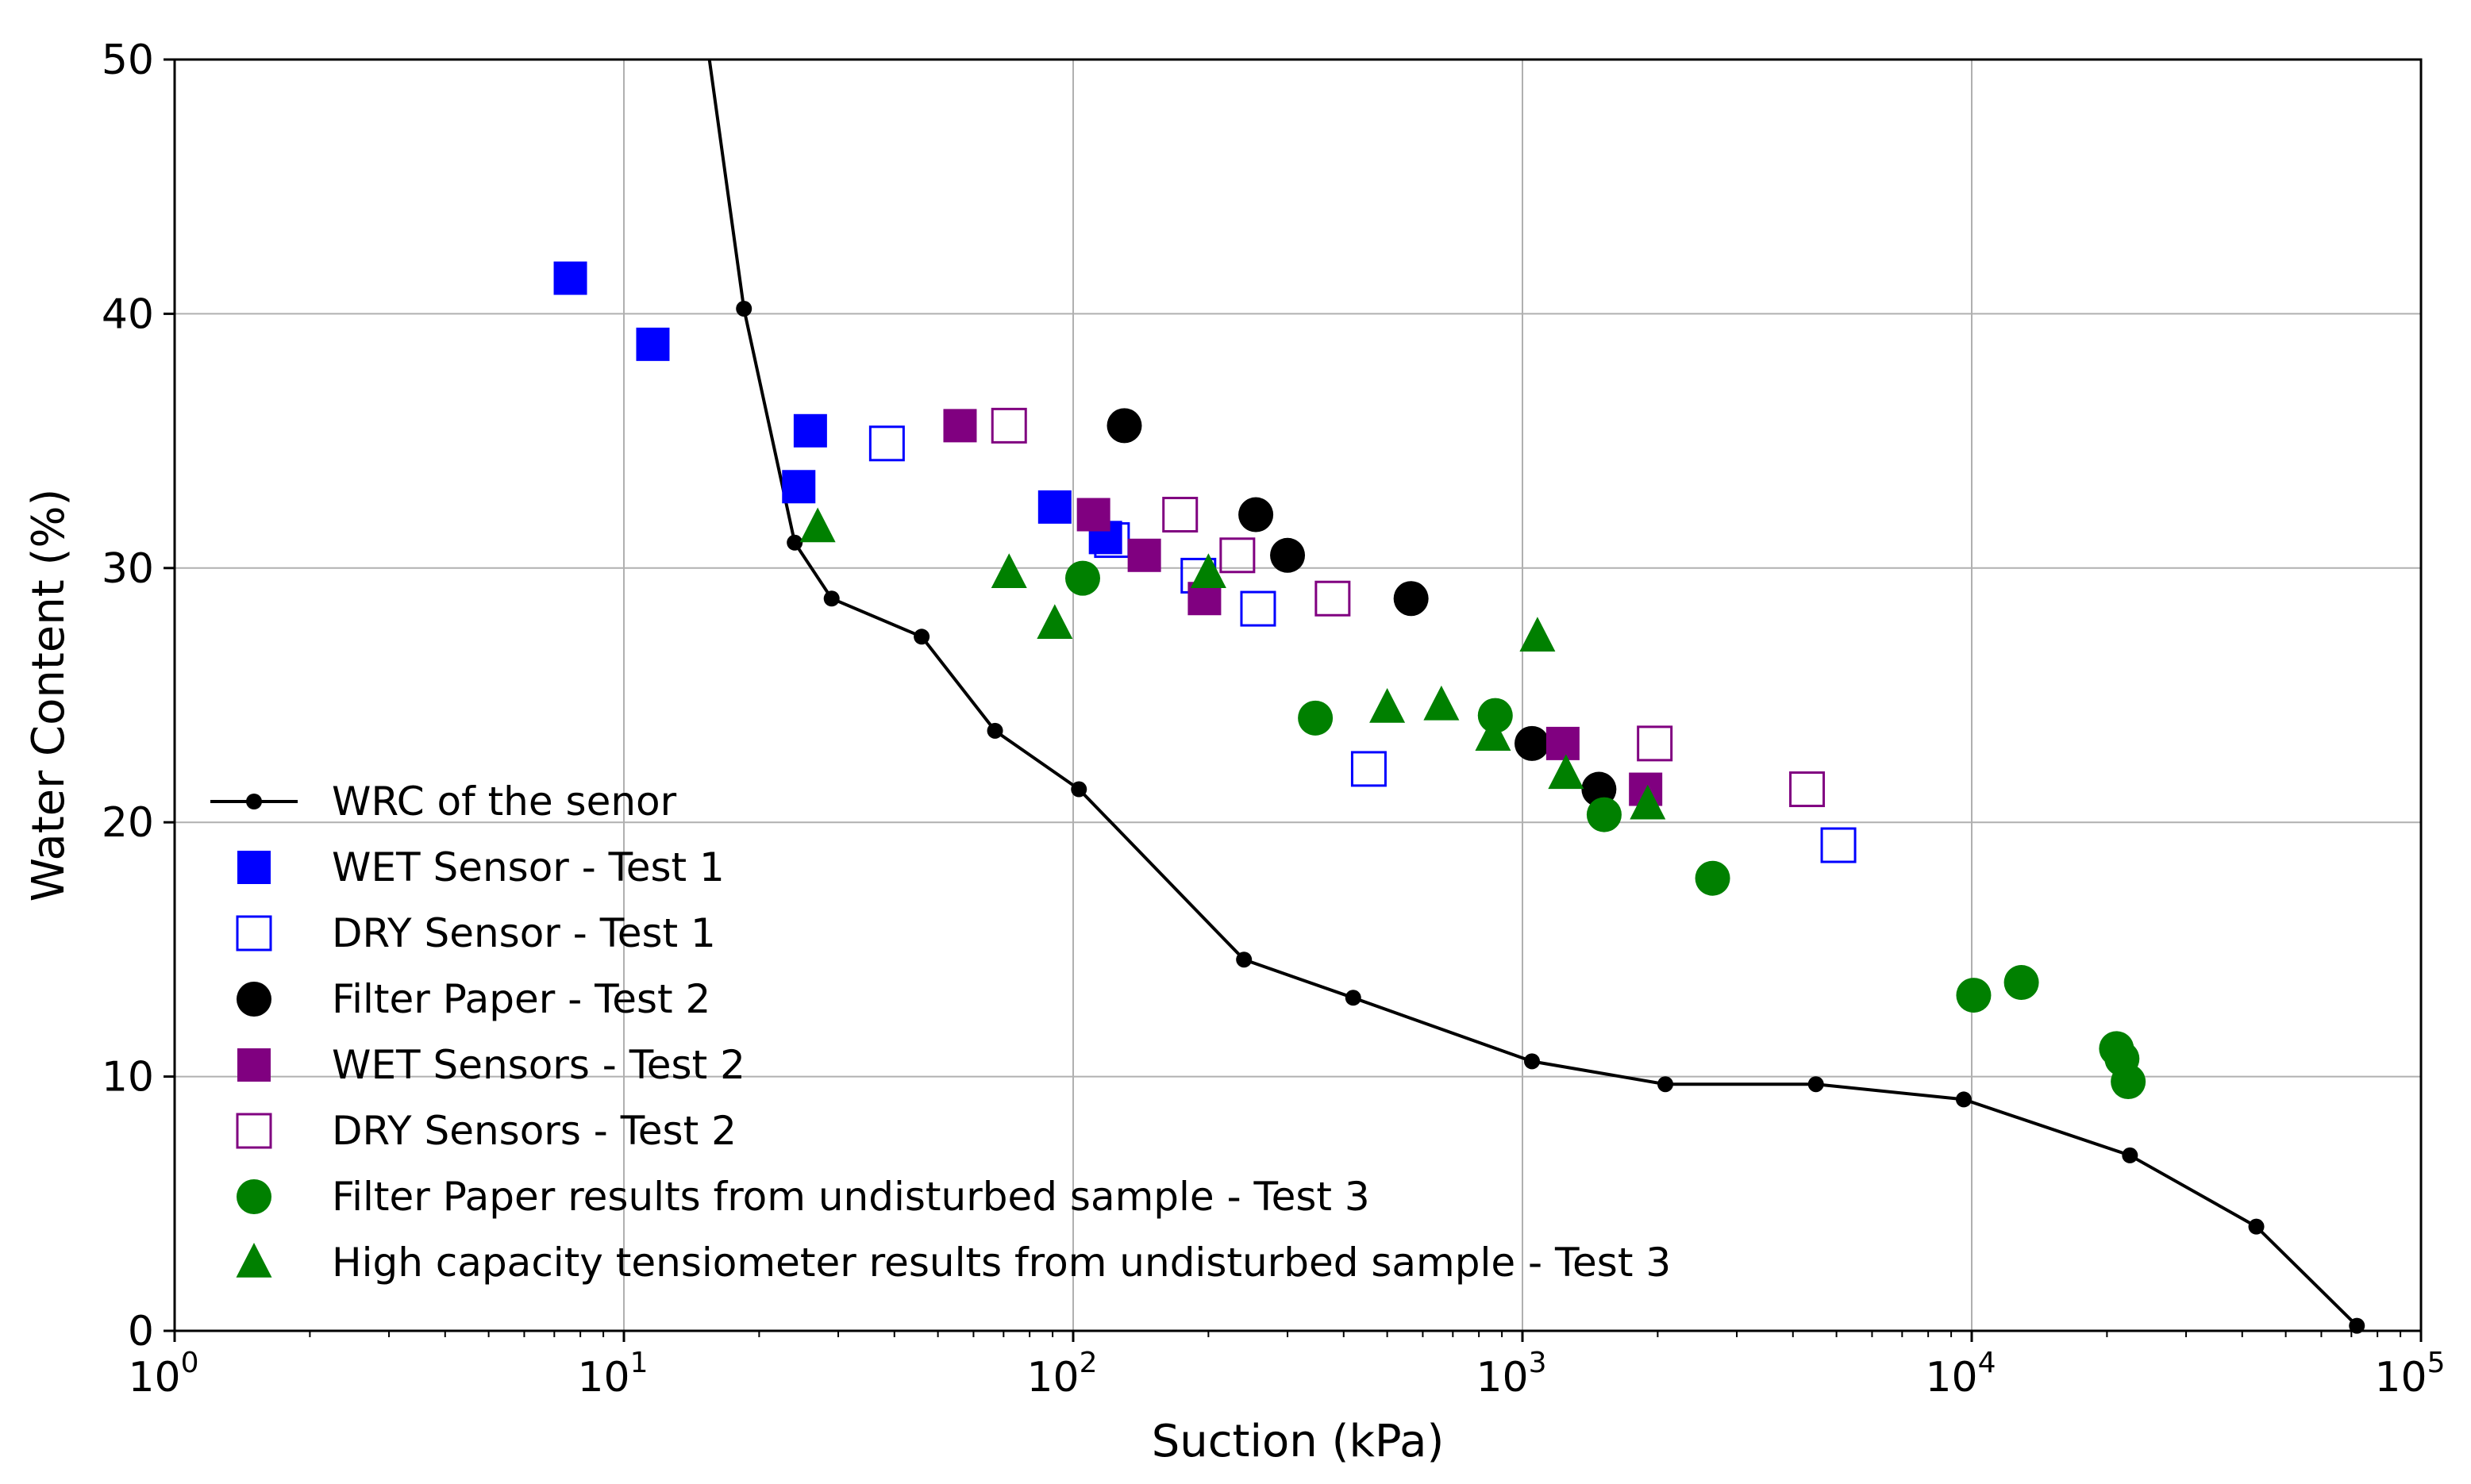 The width and height of the screenshot is (2471, 1484). I want to click on legend-label: Filter Paper - Test 2, so click(521, 999).